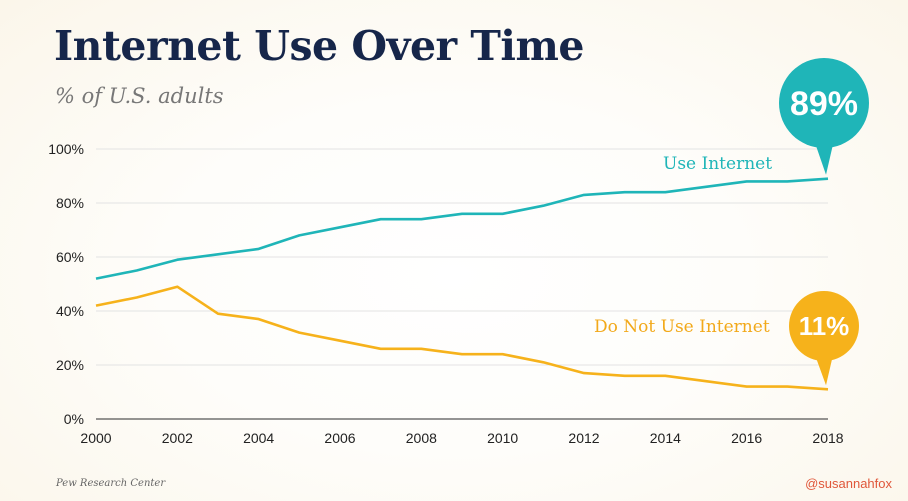 This screenshot has width=908, height=501. What do you see at coordinates (70, 257) in the screenshot?
I see `y-tick-label: 60%` at bounding box center [70, 257].